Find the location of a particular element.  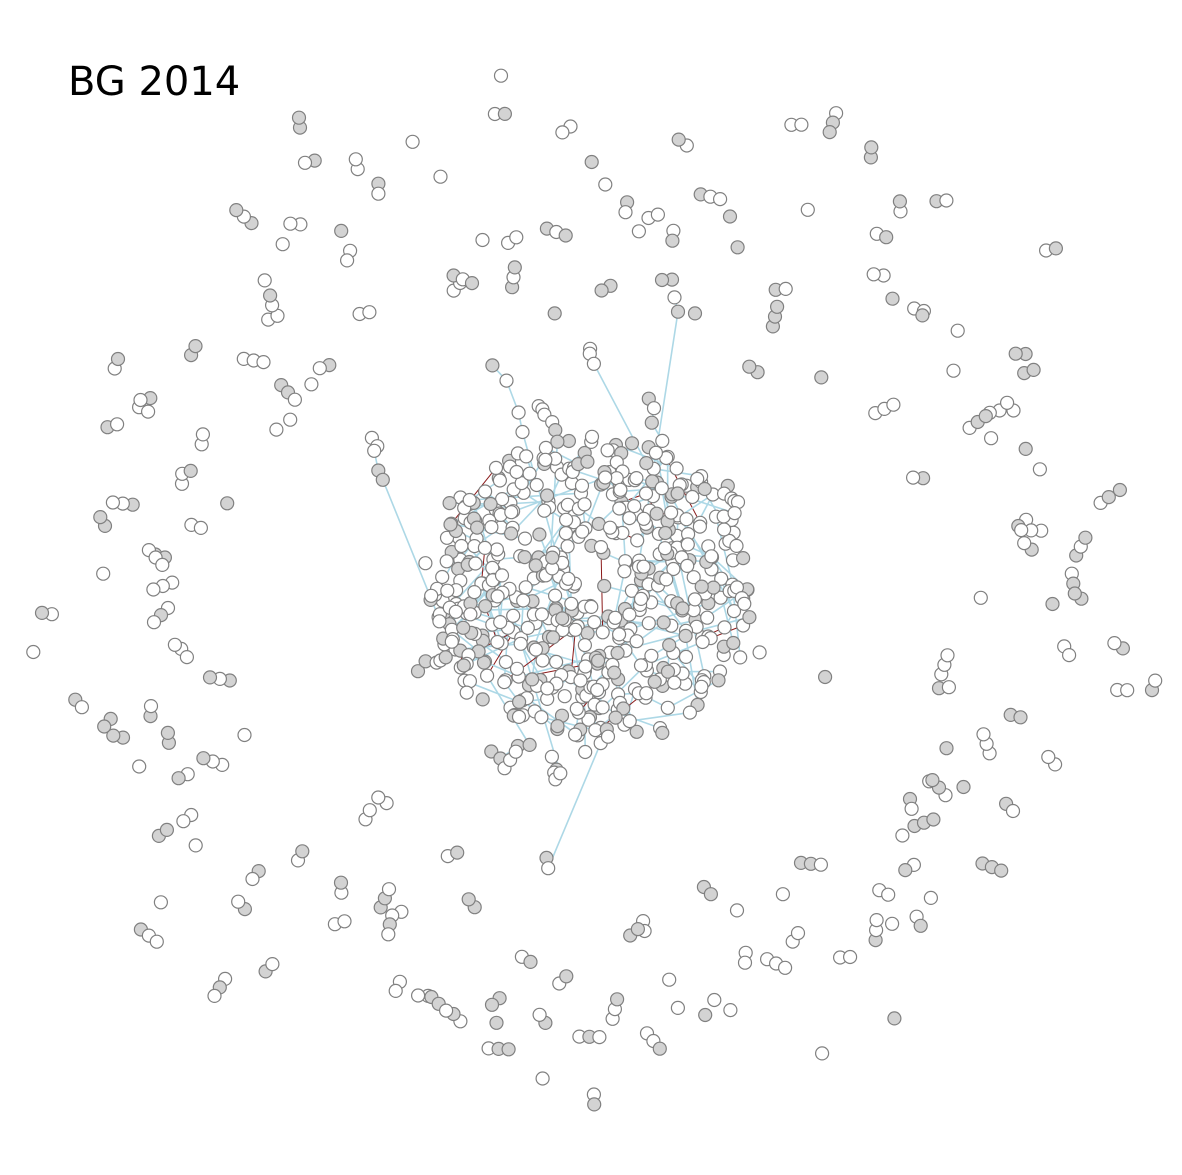

figure-title: BG 2014 is located at coordinates (154, 82).